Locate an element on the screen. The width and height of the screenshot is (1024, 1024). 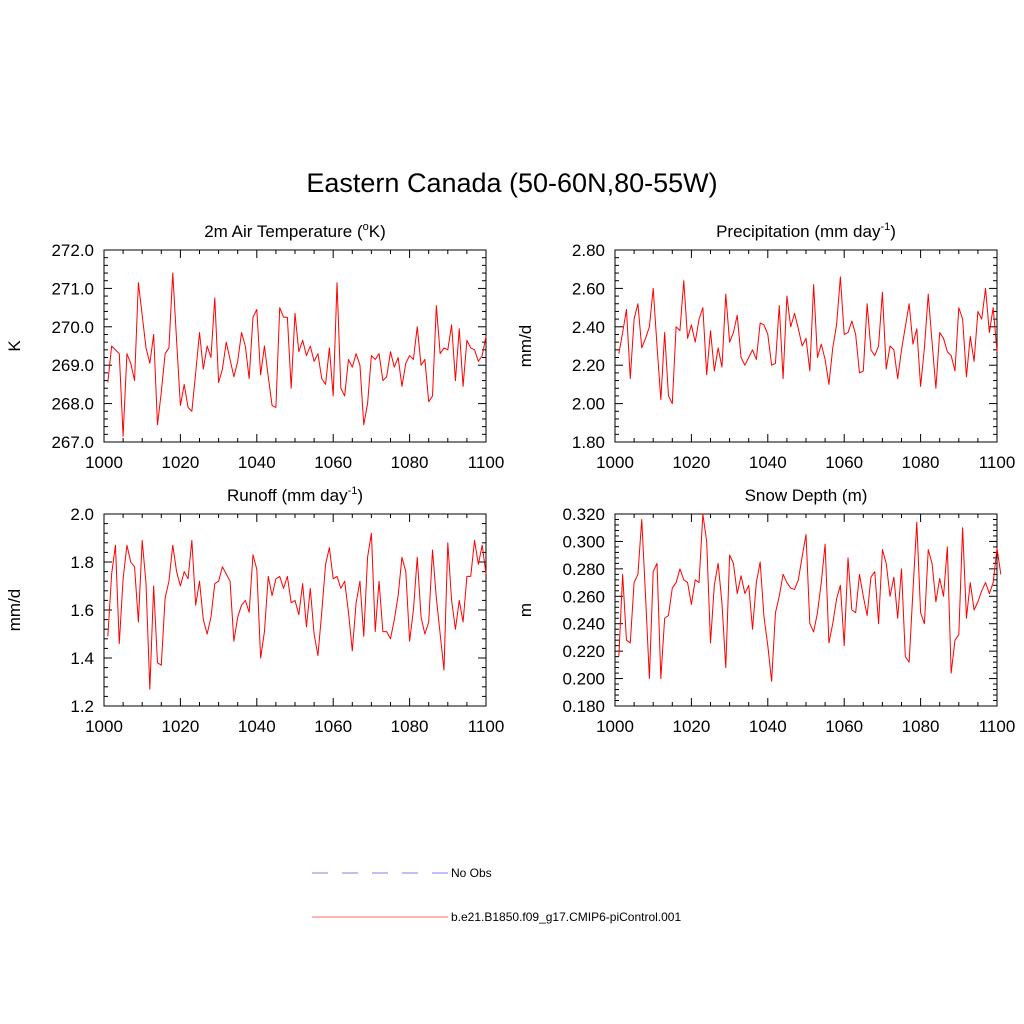
y-tick-label: 0.200 is located at coordinates (583, 679).